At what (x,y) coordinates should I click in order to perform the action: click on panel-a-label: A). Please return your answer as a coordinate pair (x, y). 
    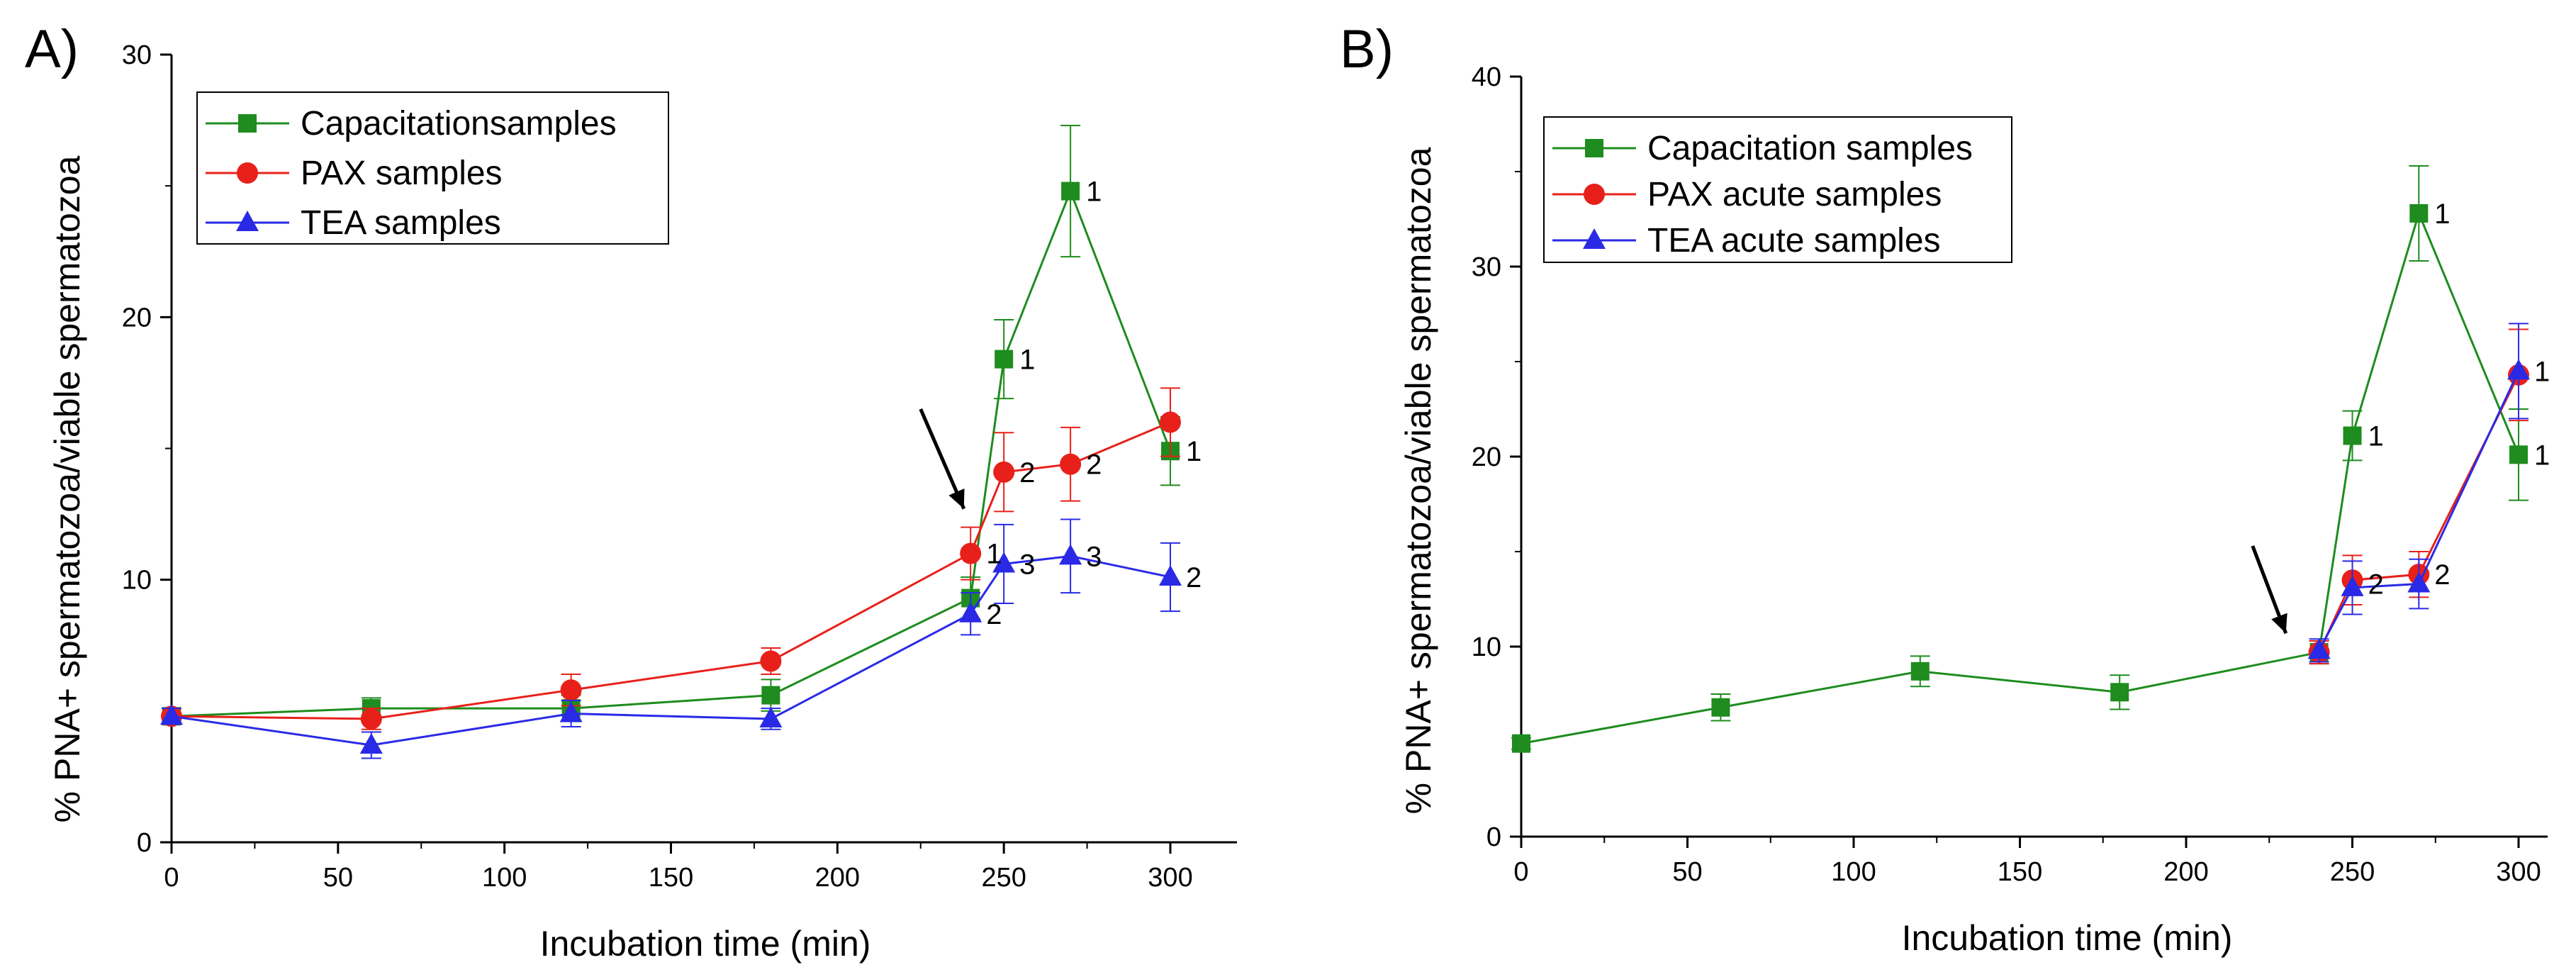
    Looking at the image, I should click on (52, 49).